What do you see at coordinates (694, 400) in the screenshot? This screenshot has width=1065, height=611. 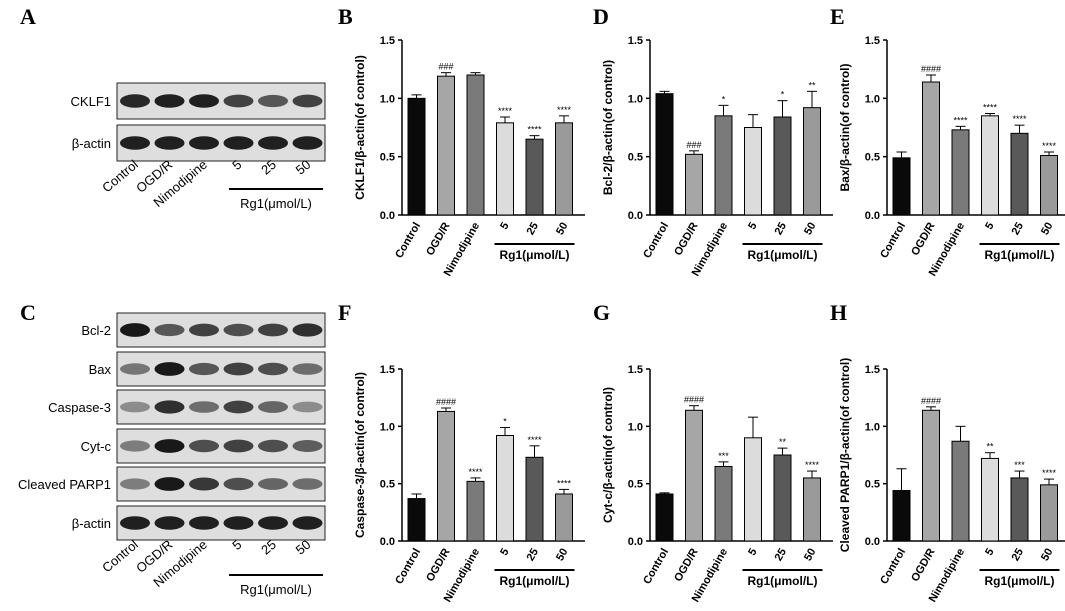 I see `significance-marker: ####` at bounding box center [694, 400].